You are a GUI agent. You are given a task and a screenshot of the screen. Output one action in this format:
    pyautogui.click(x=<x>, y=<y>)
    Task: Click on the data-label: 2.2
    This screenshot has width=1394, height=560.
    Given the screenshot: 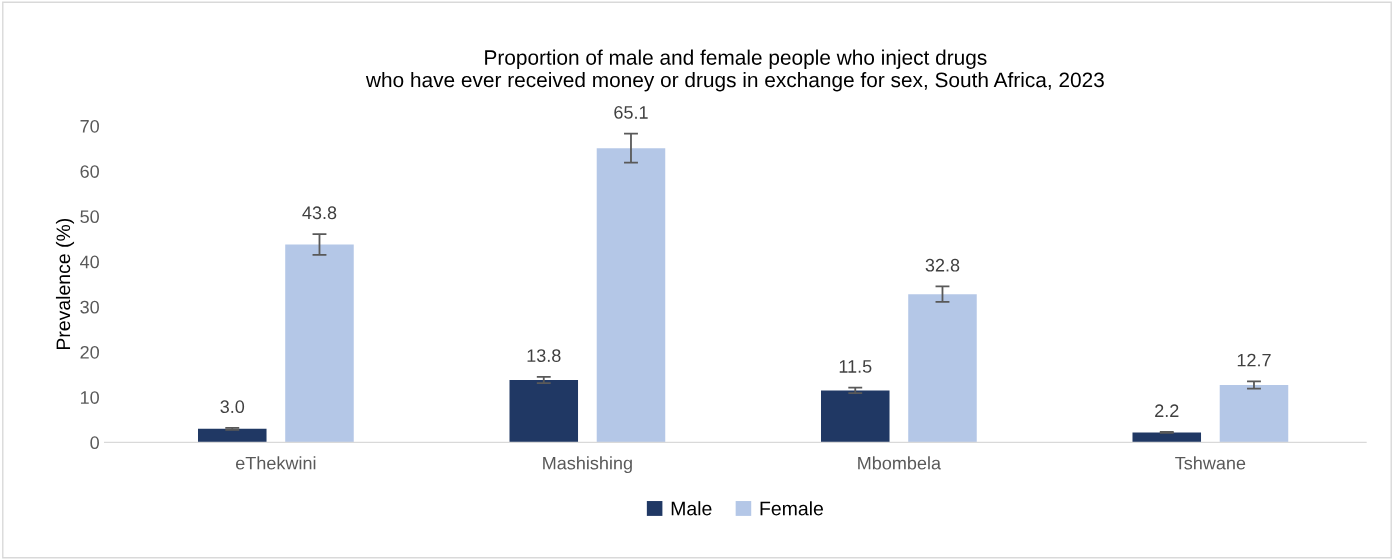 What is the action you would take?
    pyautogui.click(x=1167, y=410)
    